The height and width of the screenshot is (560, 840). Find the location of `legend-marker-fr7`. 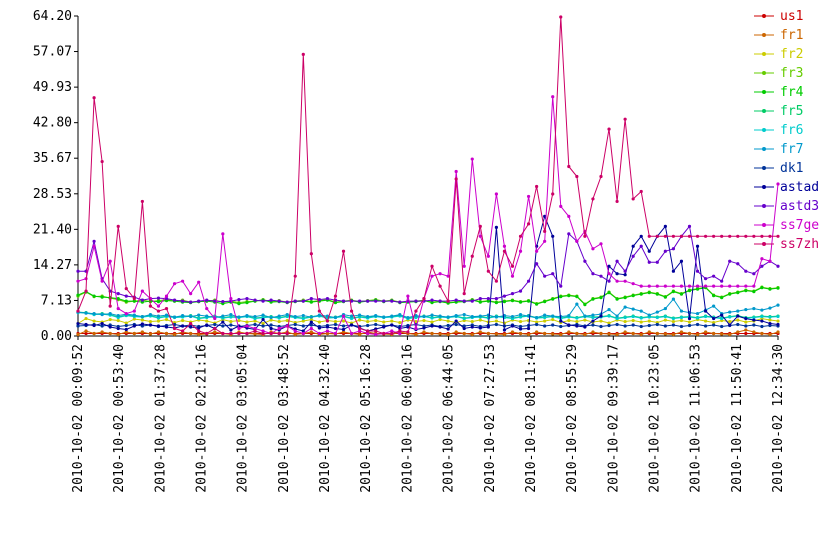

legend-marker-fr7 is located at coordinates (764, 149).